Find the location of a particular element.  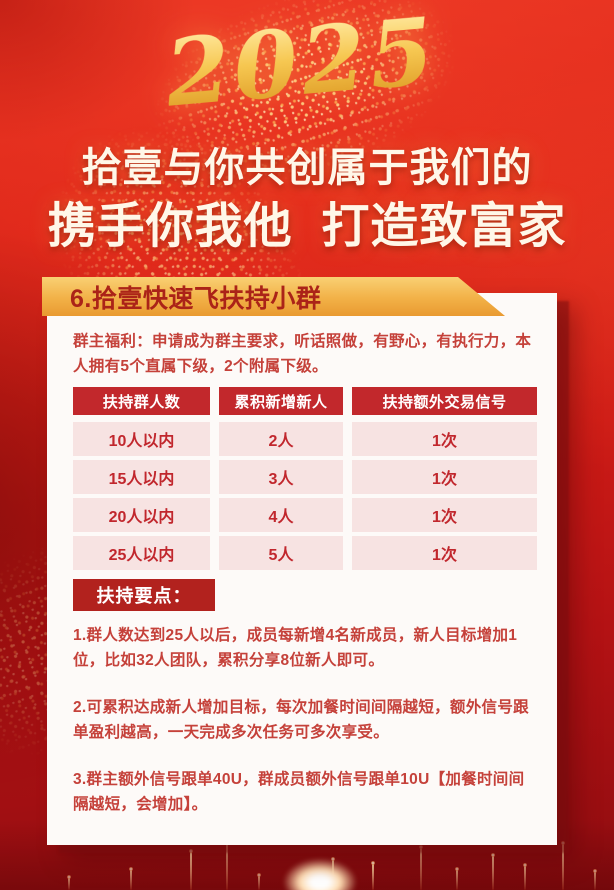

table-row: 10人以内 2人 1次 is located at coordinates (305, 439).